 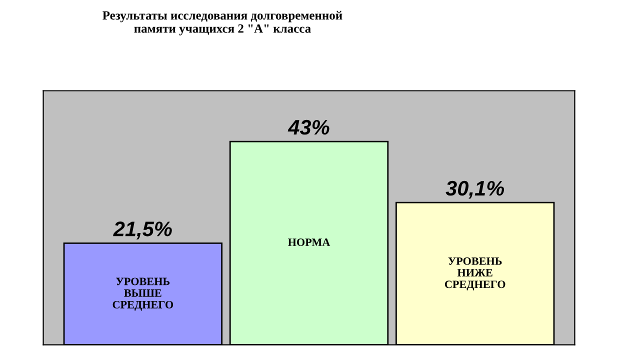 I want to click on data-label: 43%, so click(x=309, y=127).